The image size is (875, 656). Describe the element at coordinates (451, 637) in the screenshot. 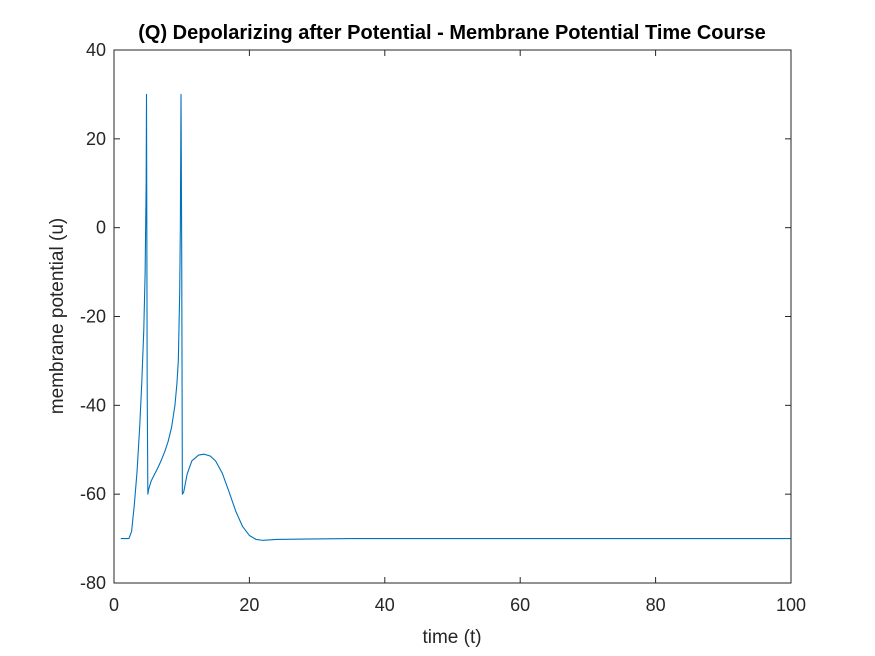

I see `x-axis-label: time (t)` at that location.